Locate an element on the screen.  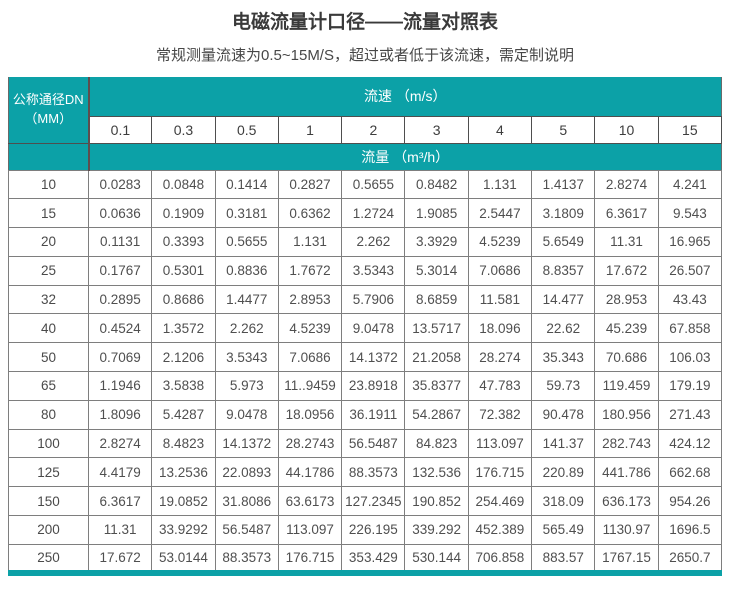
dn-cell: 20 is located at coordinates (48, 242).